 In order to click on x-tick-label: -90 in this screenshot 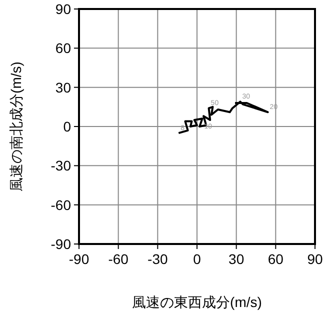, I will do `click(79, 259)`.